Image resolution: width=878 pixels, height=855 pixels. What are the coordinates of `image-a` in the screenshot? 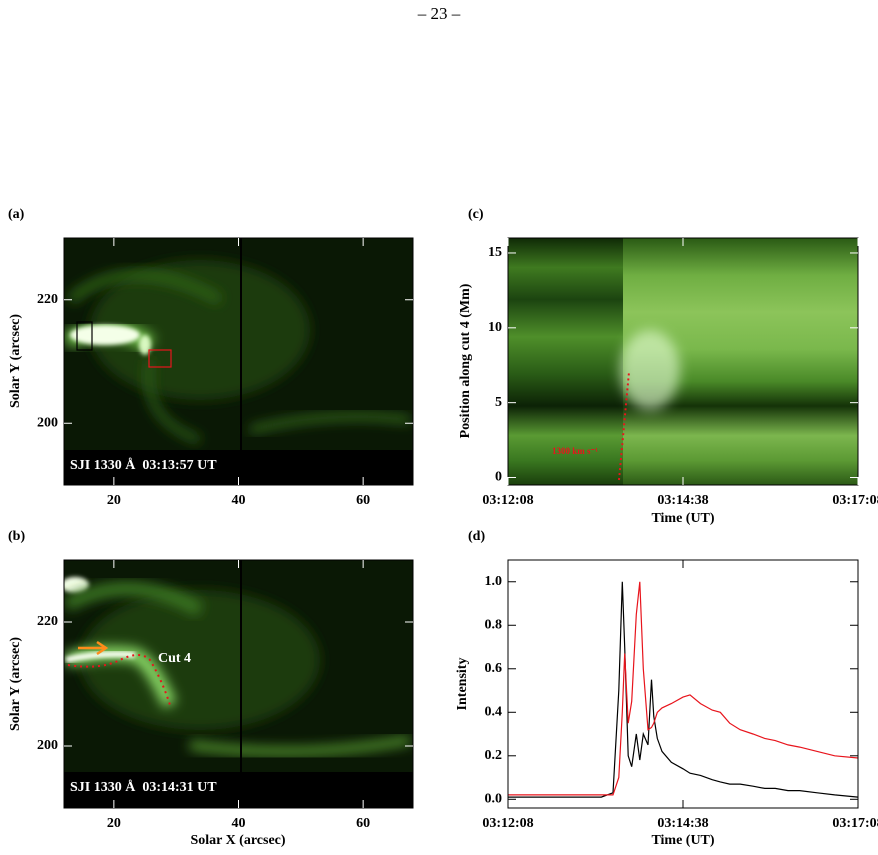 It's located at (238, 361).